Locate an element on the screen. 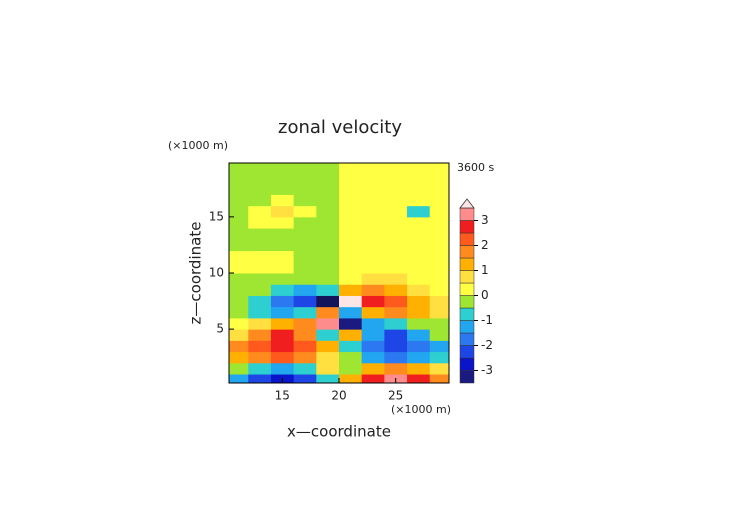  colorbar-tick-label: -2 is located at coordinates (487, 345).